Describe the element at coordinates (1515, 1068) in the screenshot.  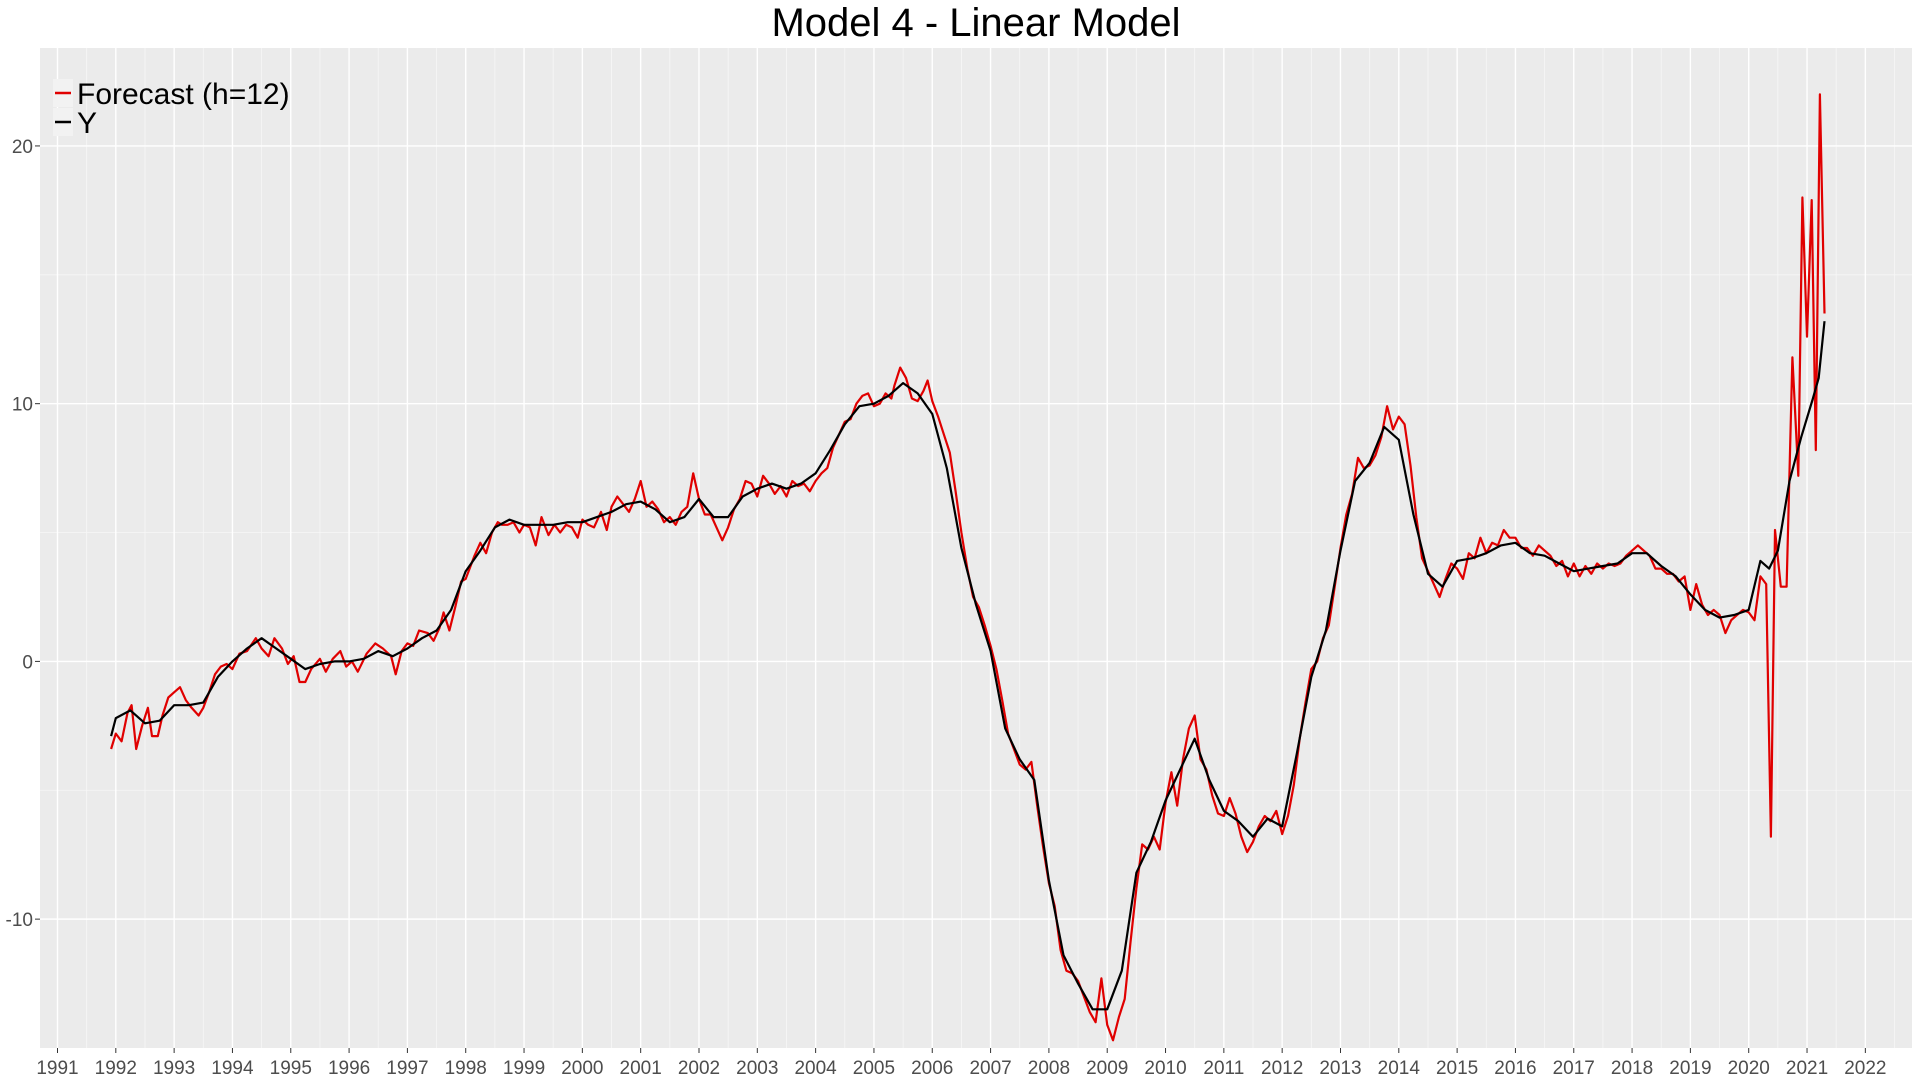
I see `x-tick-label: 2016` at that location.